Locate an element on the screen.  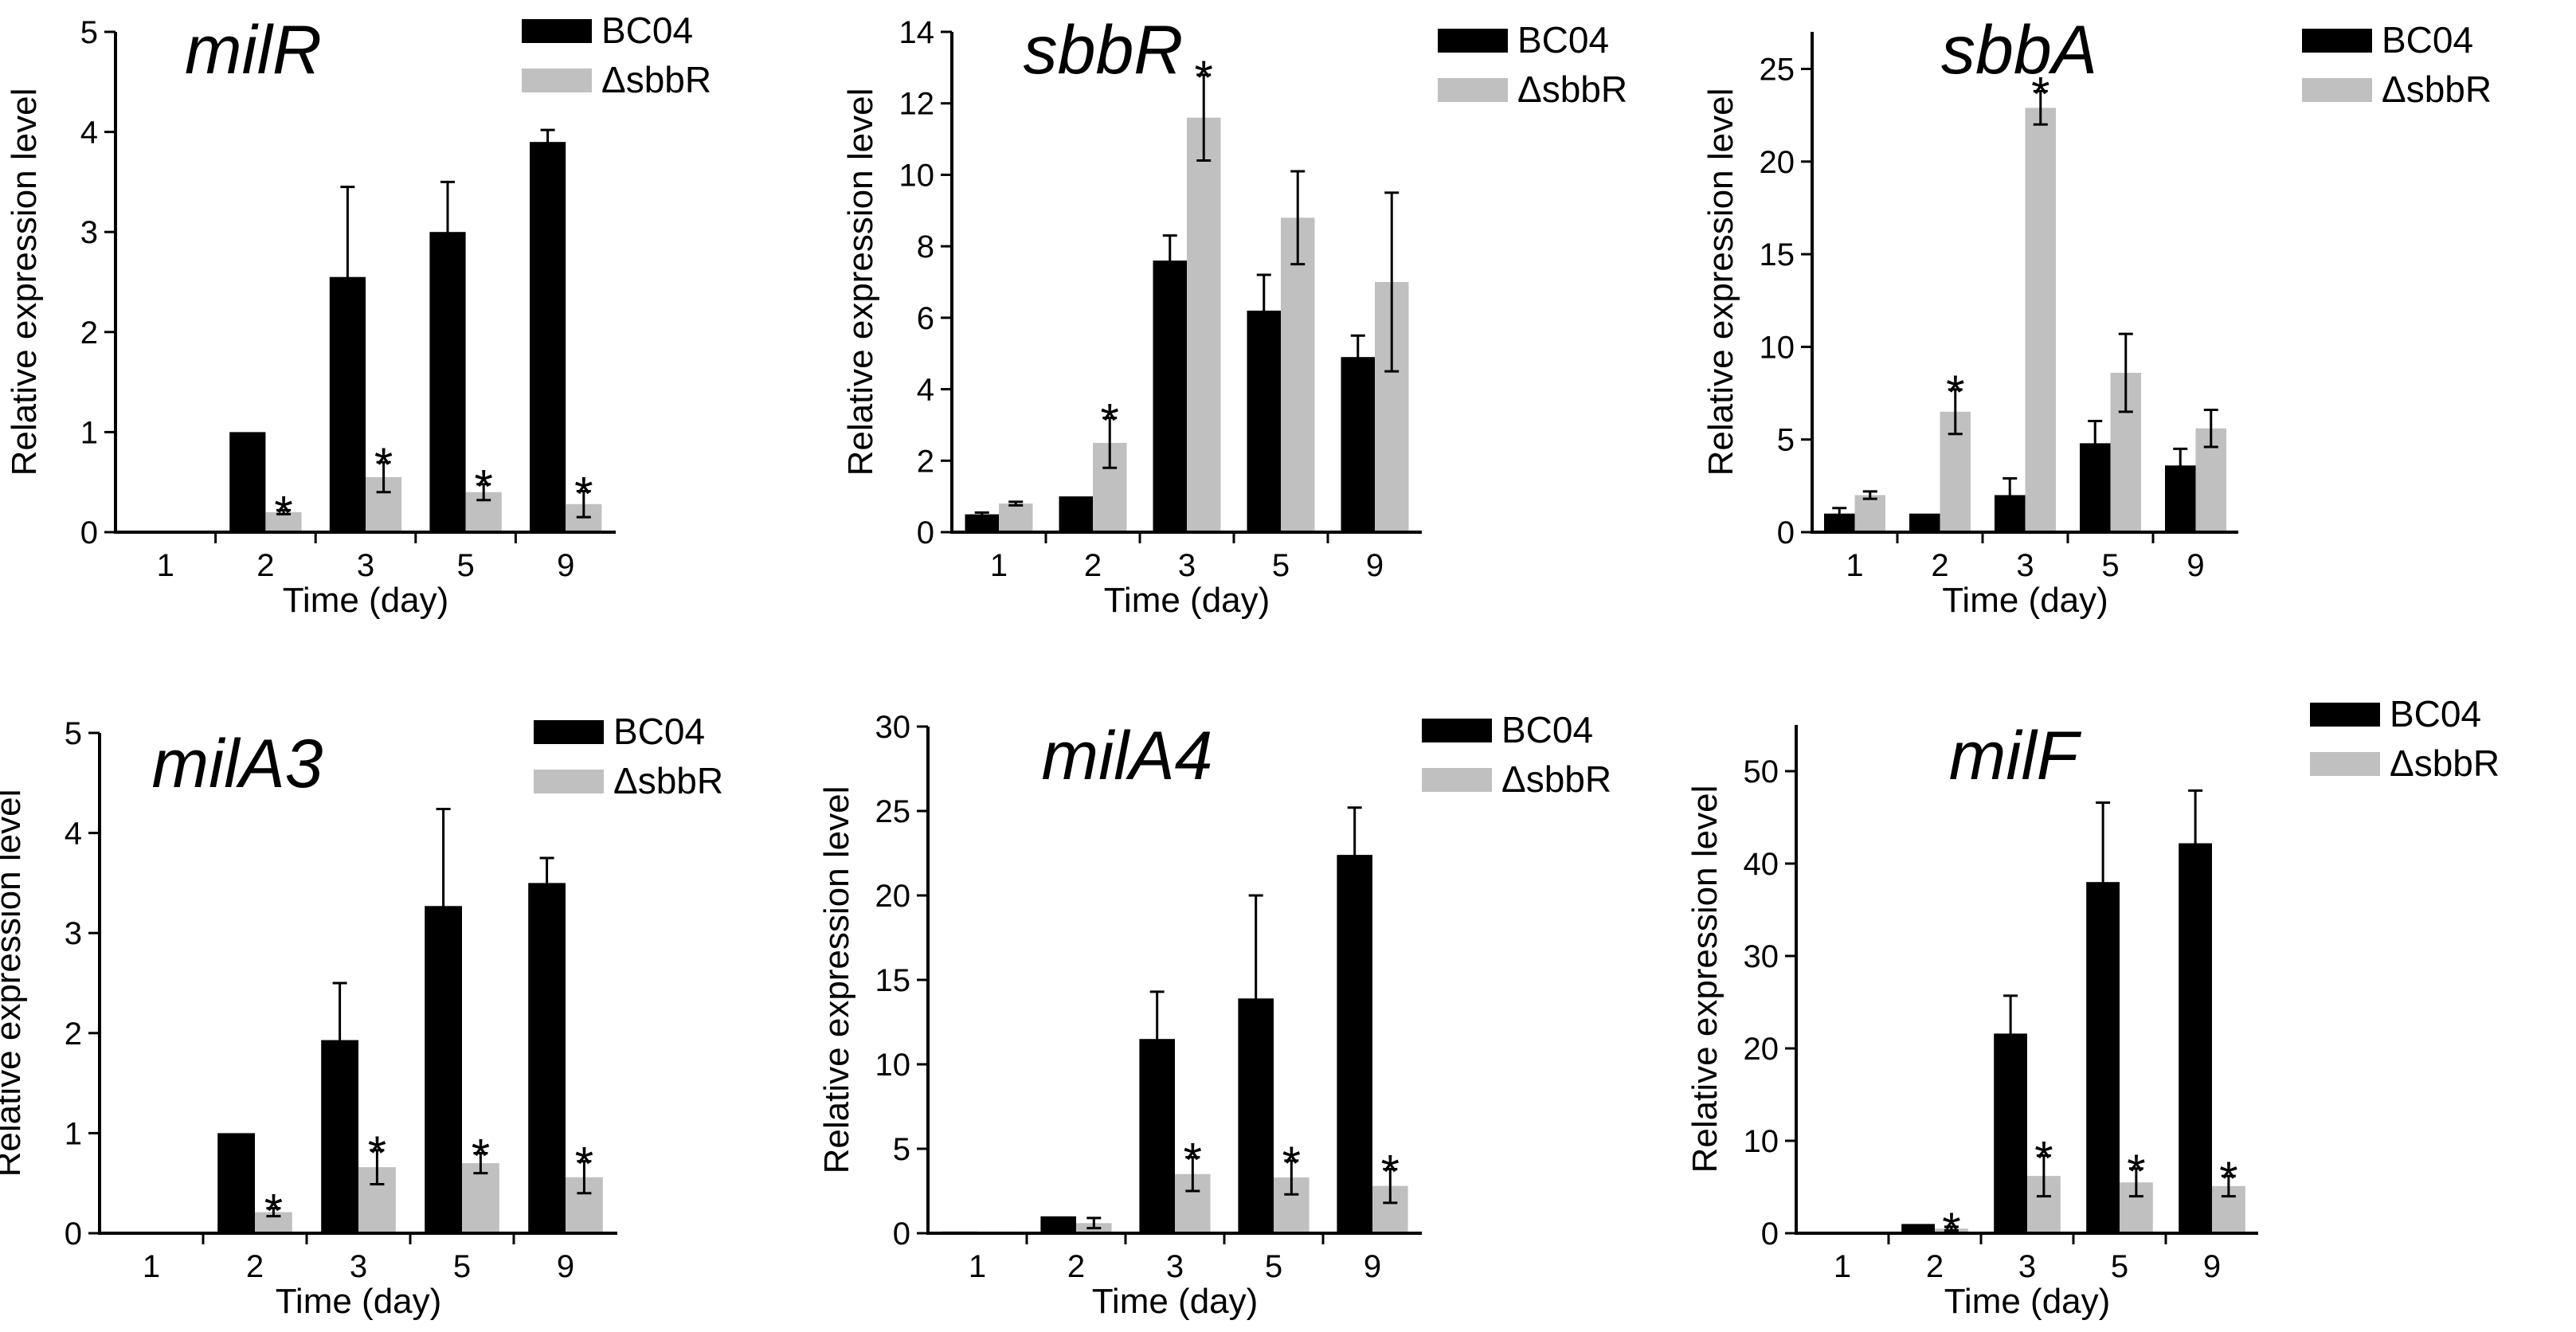
chart-title: sbbR is located at coordinates (1104, 50).